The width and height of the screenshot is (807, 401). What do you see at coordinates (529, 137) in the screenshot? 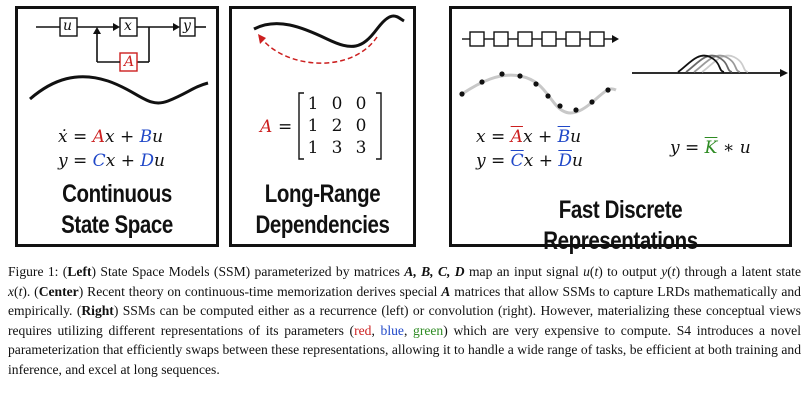
I see `equation-discrete-state: x = Ax + Bu` at bounding box center [529, 137].